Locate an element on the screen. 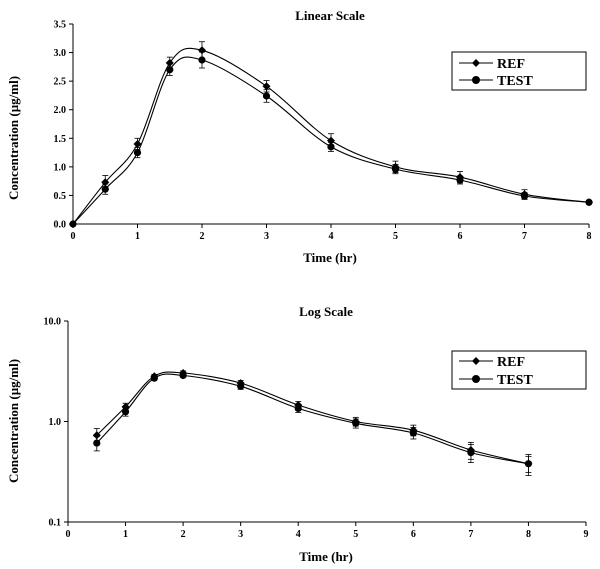  y-tick-label: 0.0 is located at coordinates (60, 225).